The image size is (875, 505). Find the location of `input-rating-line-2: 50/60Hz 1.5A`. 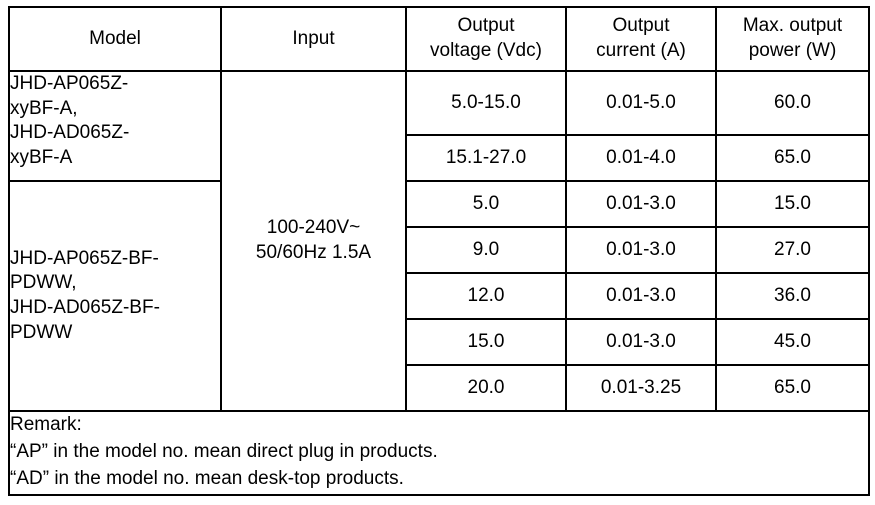

input-rating-line-2: 50/60Hz 1.5A is located at coordinates (313, 252).